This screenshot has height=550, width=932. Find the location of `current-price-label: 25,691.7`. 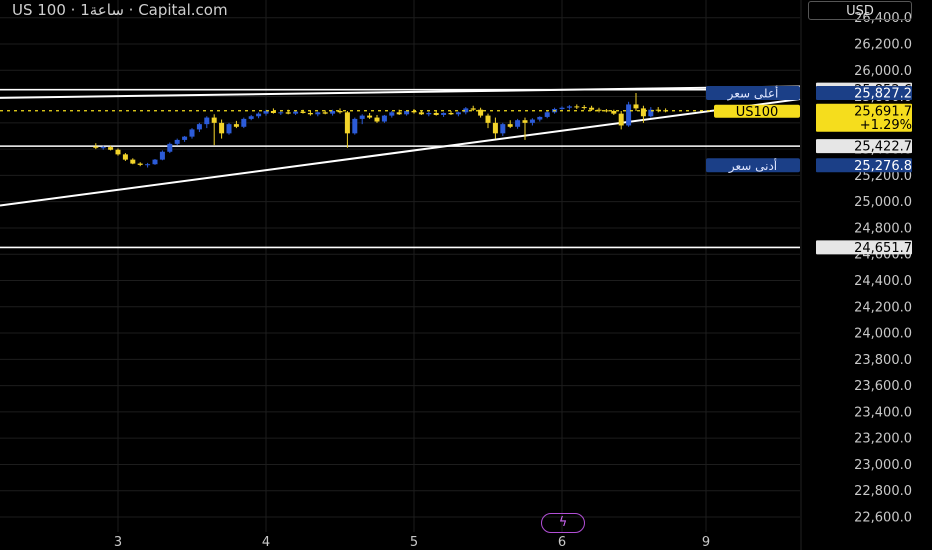

current-price-label: 25,691.7 is located at coordinates (883, 111).